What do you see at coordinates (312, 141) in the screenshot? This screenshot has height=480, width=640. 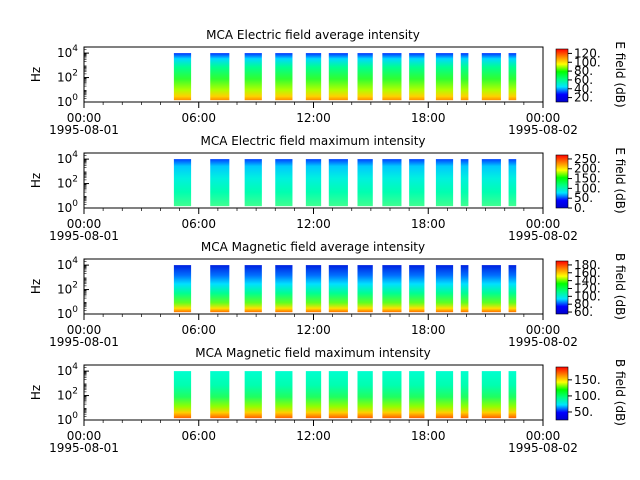 I see `panel-title: MCA Electric field maximum intensity` at bounding box center [312, 141].